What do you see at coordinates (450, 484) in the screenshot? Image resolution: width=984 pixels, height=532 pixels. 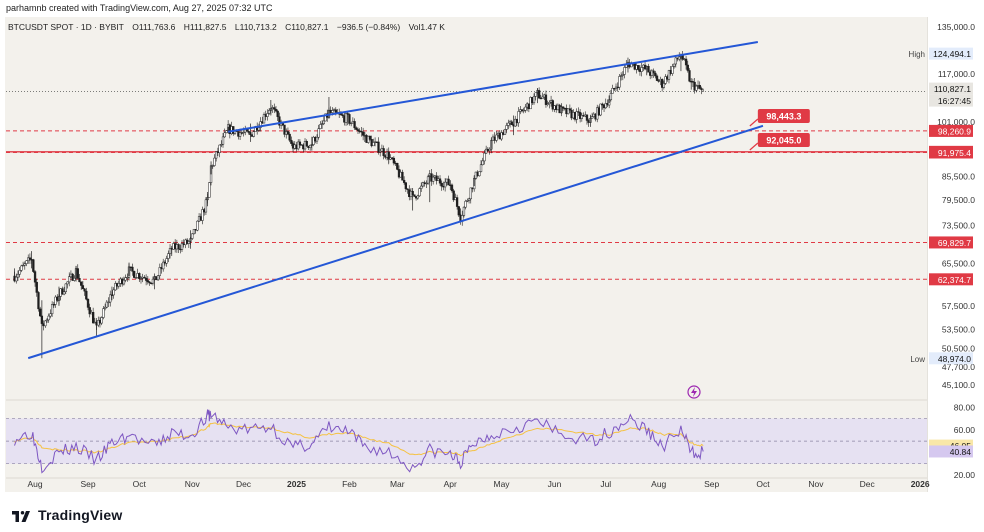 I see `time-tick-label: Apr` at bounding box center [450, 484].